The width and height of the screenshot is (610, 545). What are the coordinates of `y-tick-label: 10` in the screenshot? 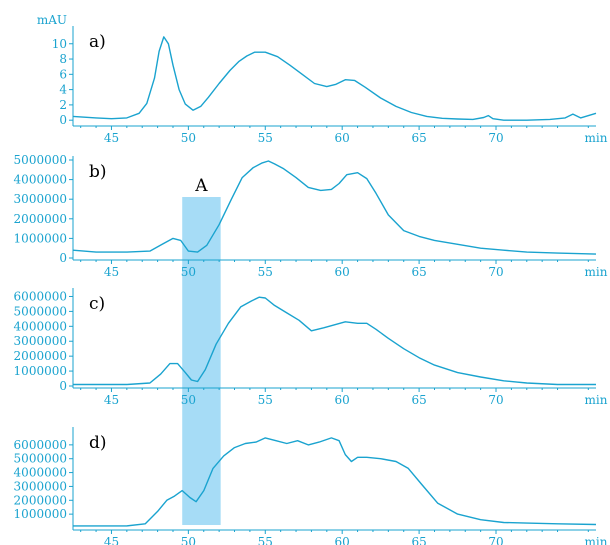 It's located at (59, 44).